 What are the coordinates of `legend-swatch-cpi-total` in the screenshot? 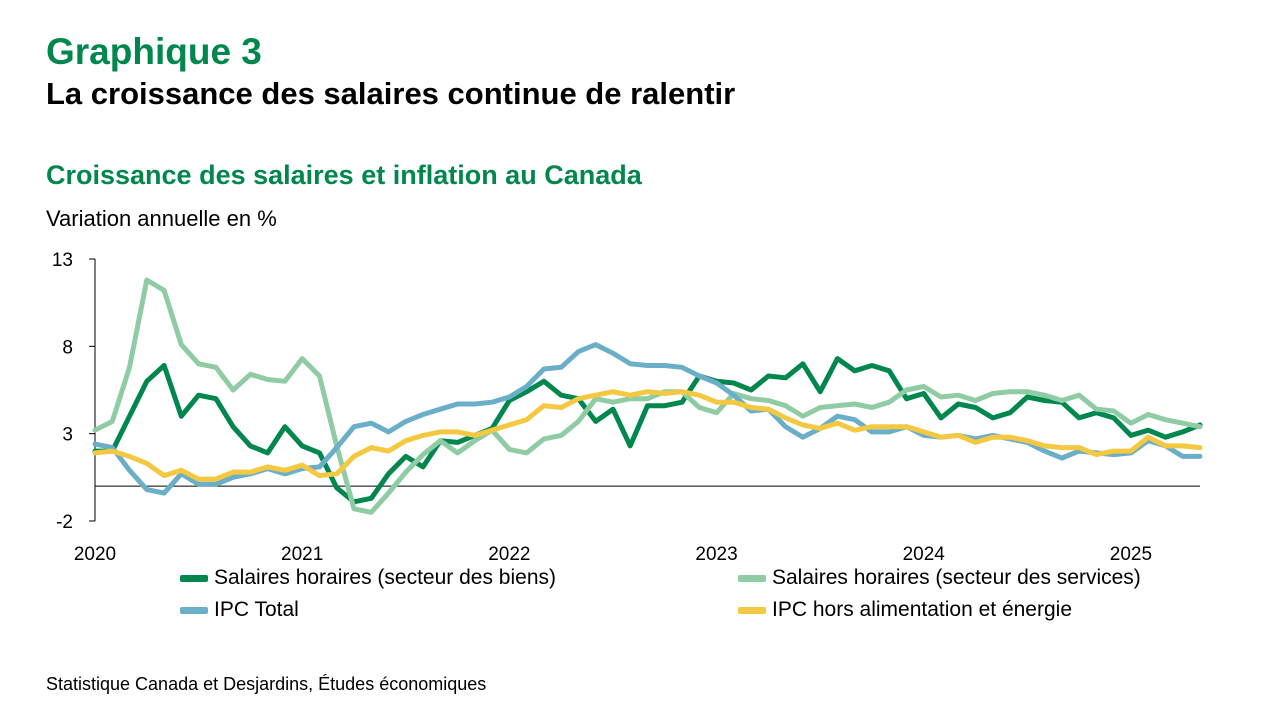 It's located at (194, 610).